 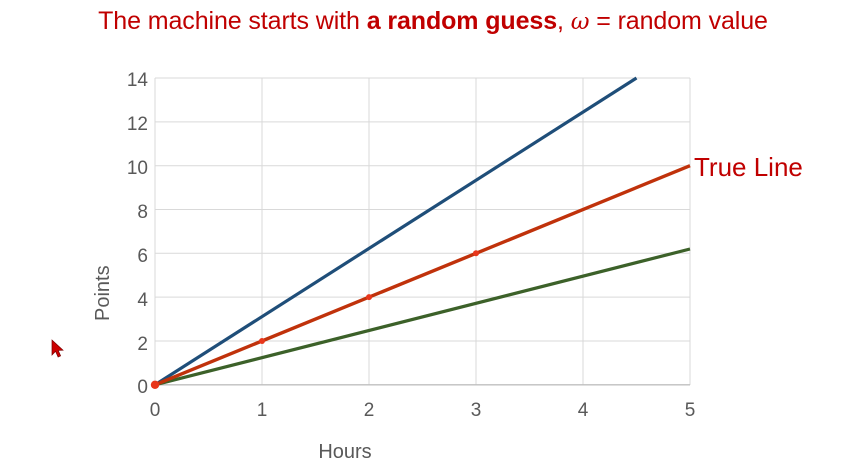 I want to click on title-emphasis: a random guess, so click(x=462, y=21).